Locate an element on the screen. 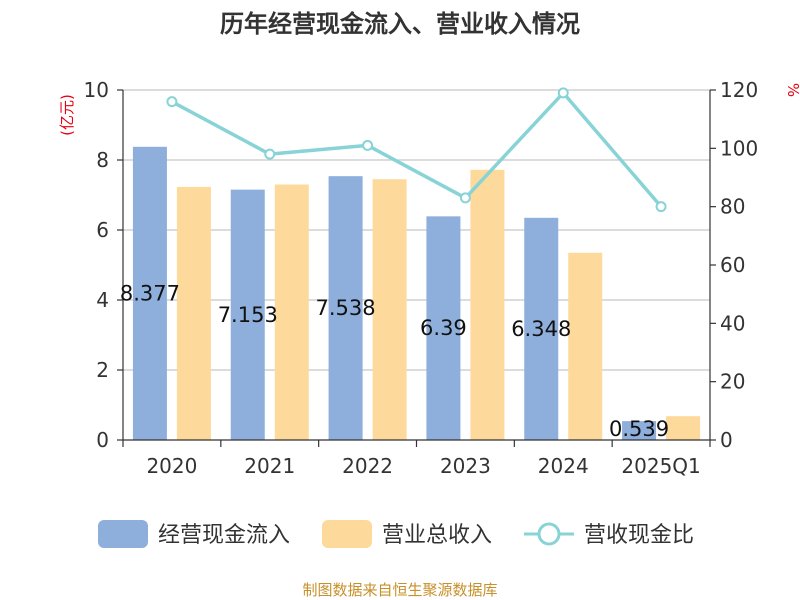 This screenshot has height=600, width=800. ratio-line-group is located at coordinates (416, 150).